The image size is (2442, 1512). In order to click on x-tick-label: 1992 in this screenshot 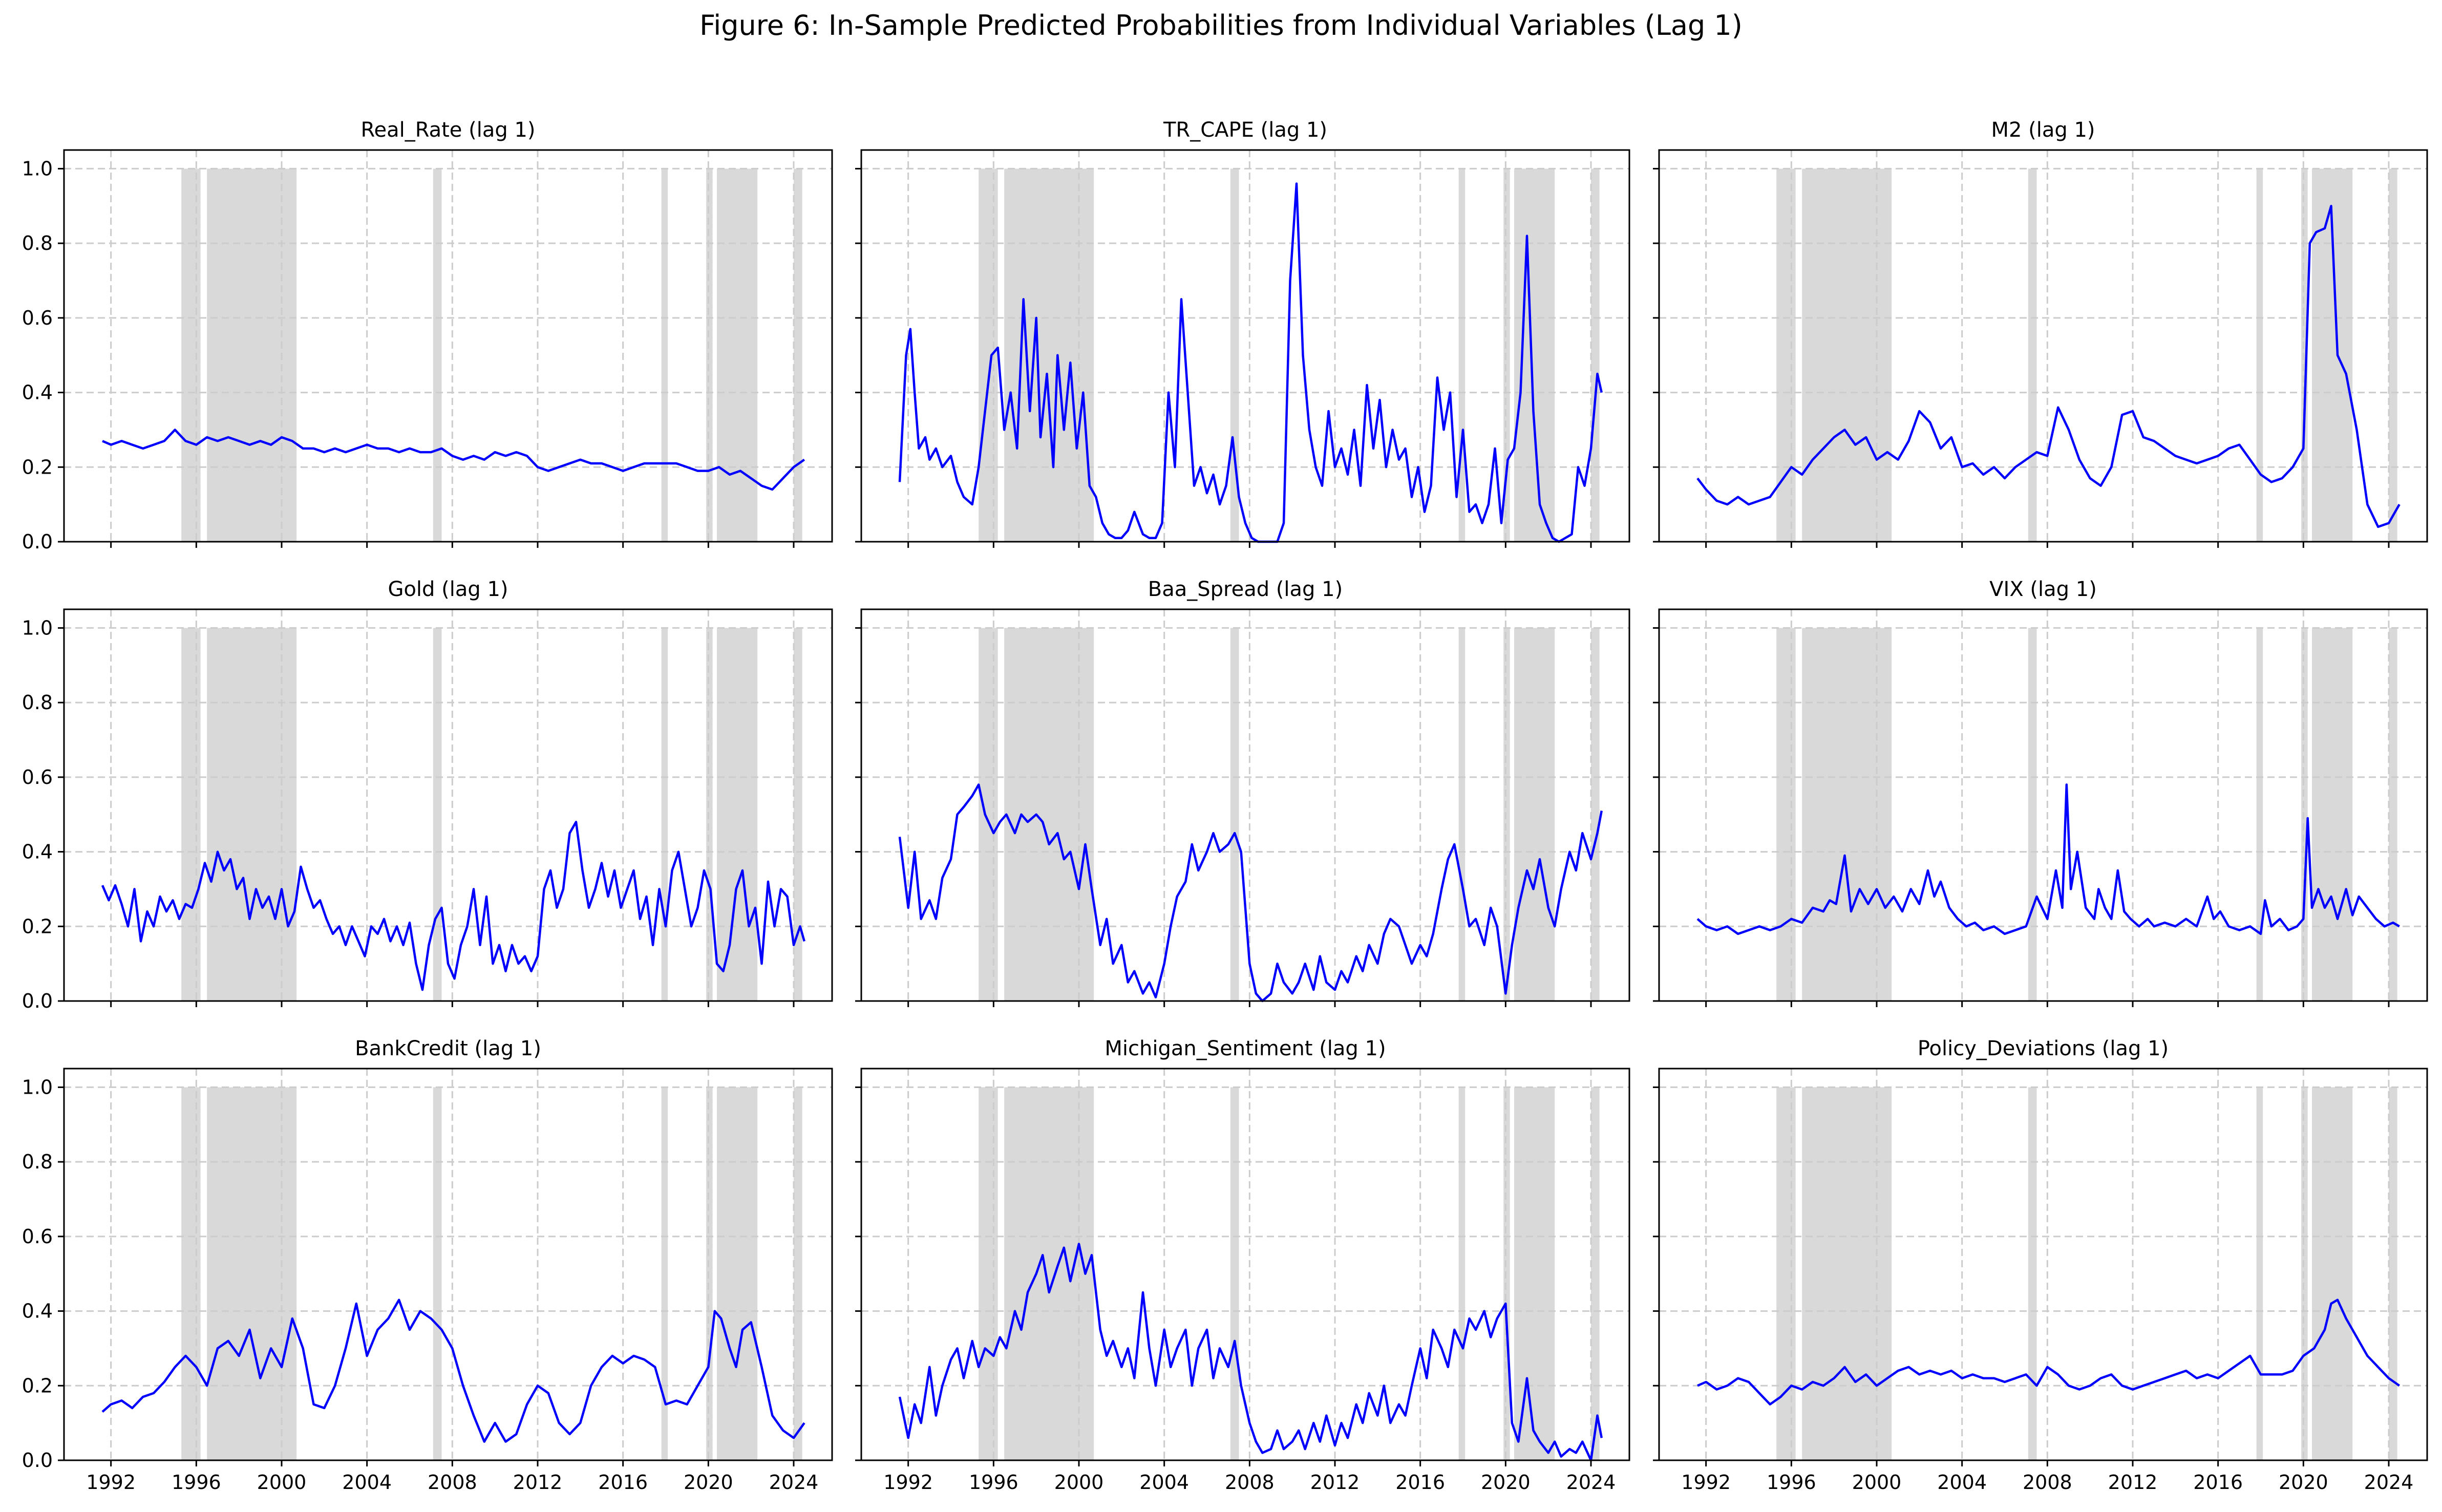, I will do `click(908, 1482)`.